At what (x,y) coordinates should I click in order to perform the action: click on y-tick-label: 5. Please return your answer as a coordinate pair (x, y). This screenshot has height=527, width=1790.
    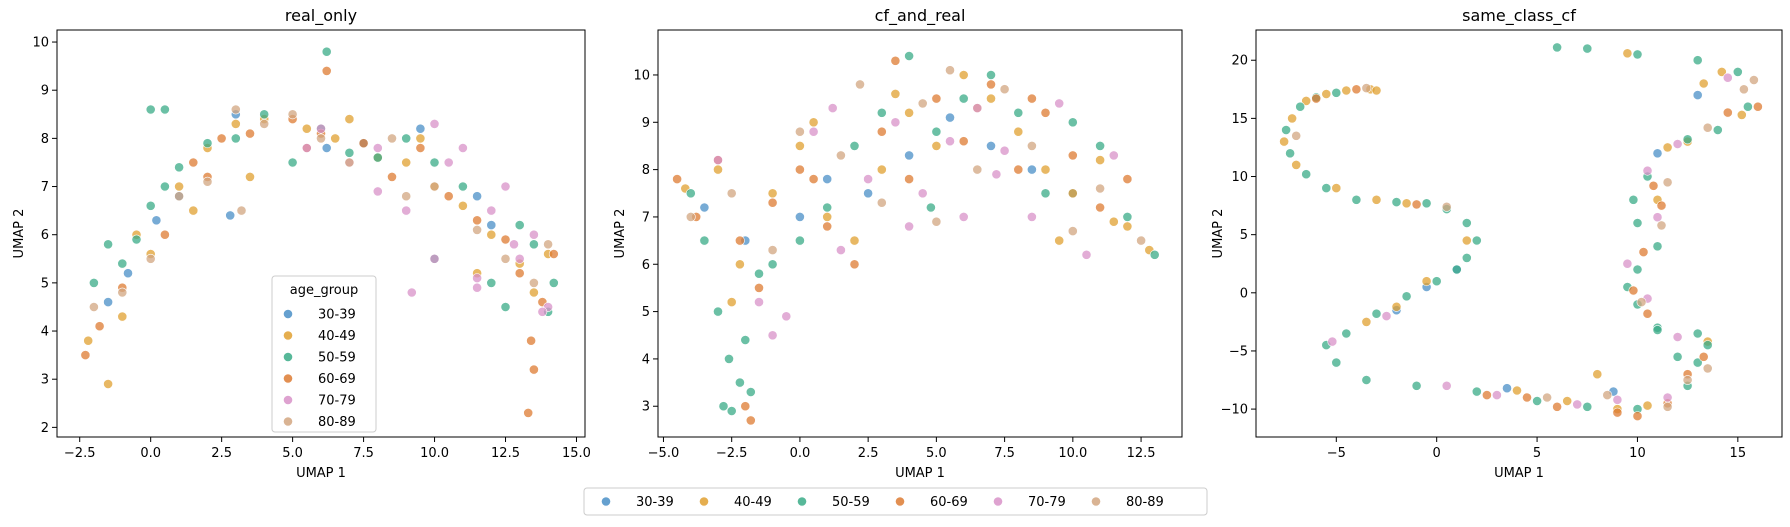
    Looking at the image, I should click on (1244, 235).